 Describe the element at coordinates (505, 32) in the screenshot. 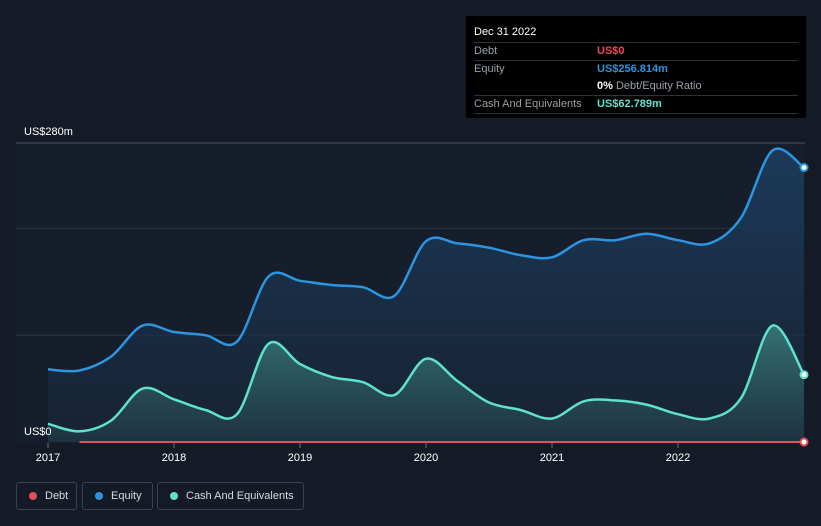

I see `tooltip-date: Dec 31 2022` at that location.